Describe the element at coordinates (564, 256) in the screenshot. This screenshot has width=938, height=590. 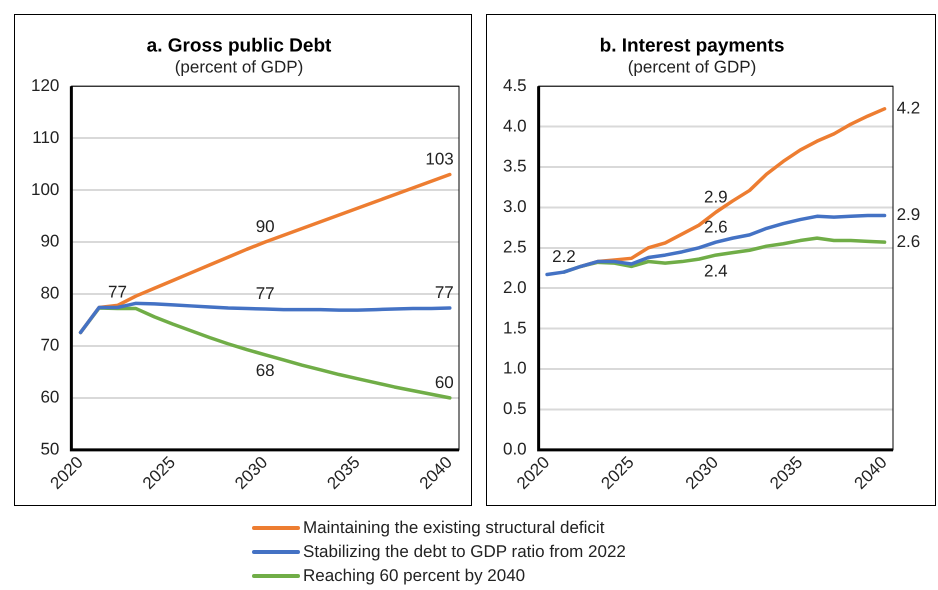
I see `data-label: 2.2` at that location.